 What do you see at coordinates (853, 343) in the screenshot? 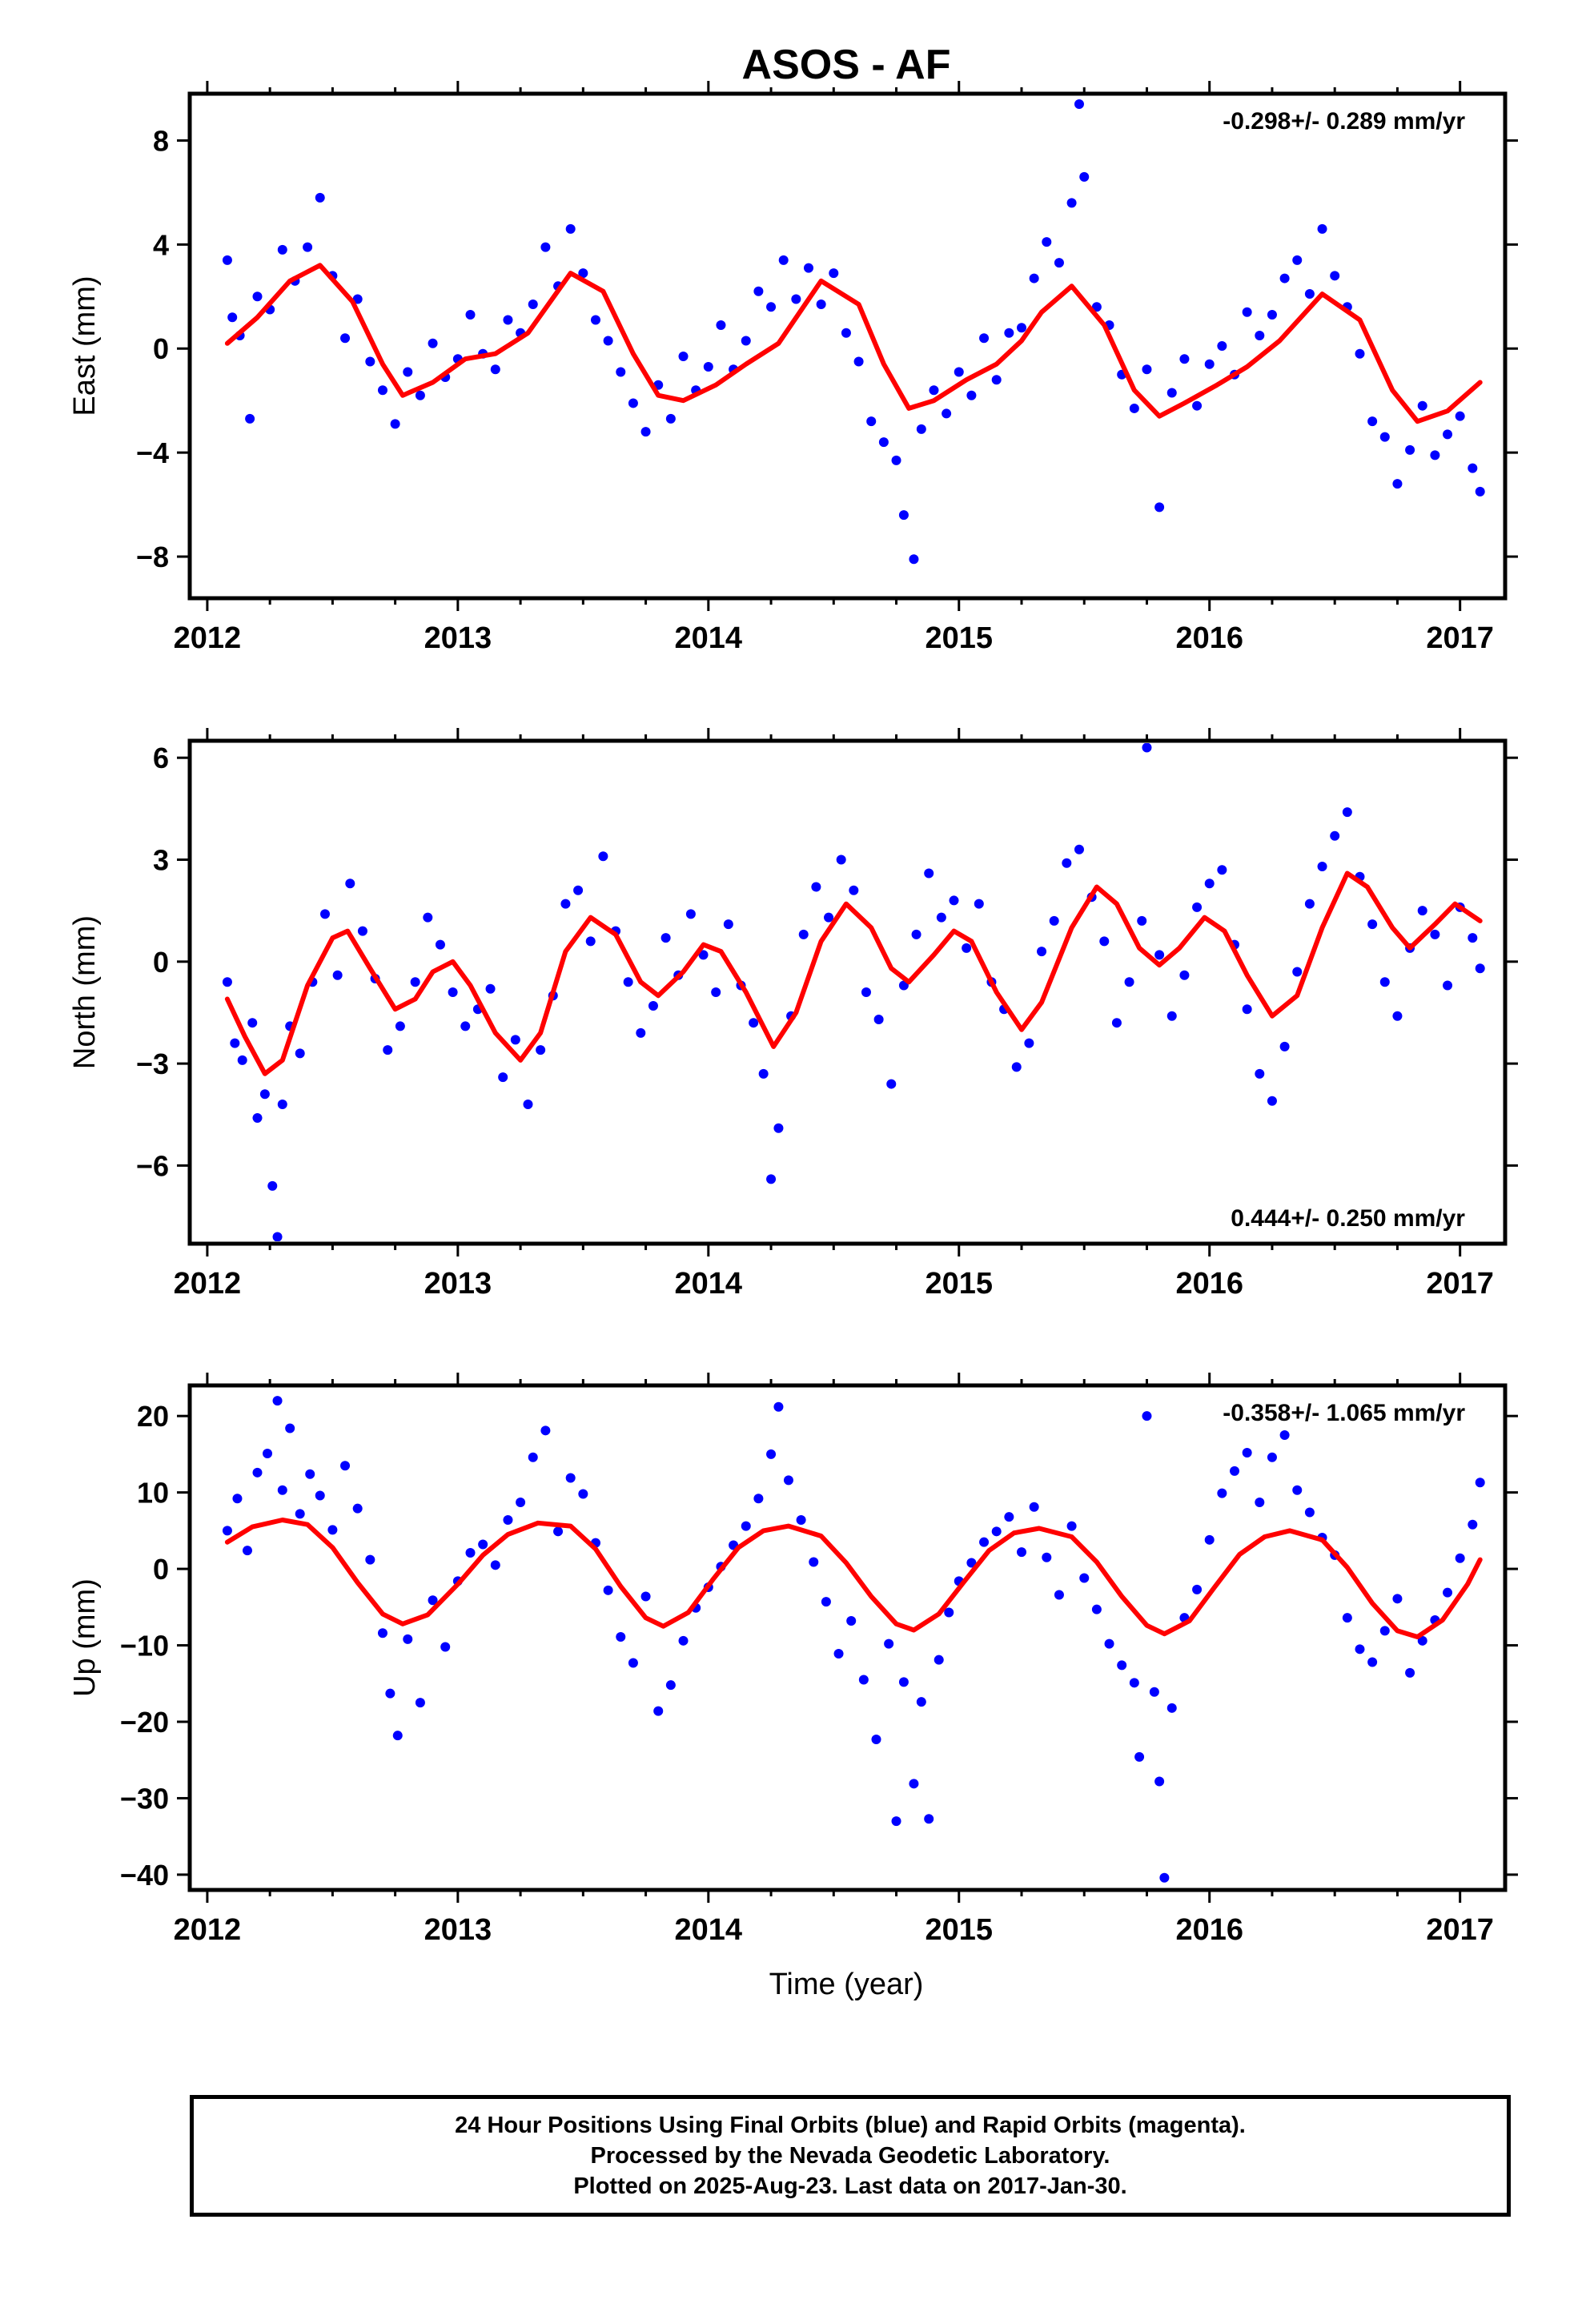
I see `model-curve` at bounding box center [853, 343].